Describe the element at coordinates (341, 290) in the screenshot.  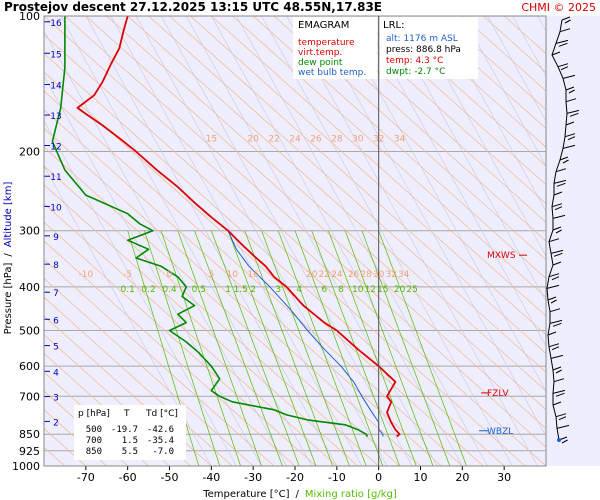
I see `mixing-ratio-label: 8` at that location.